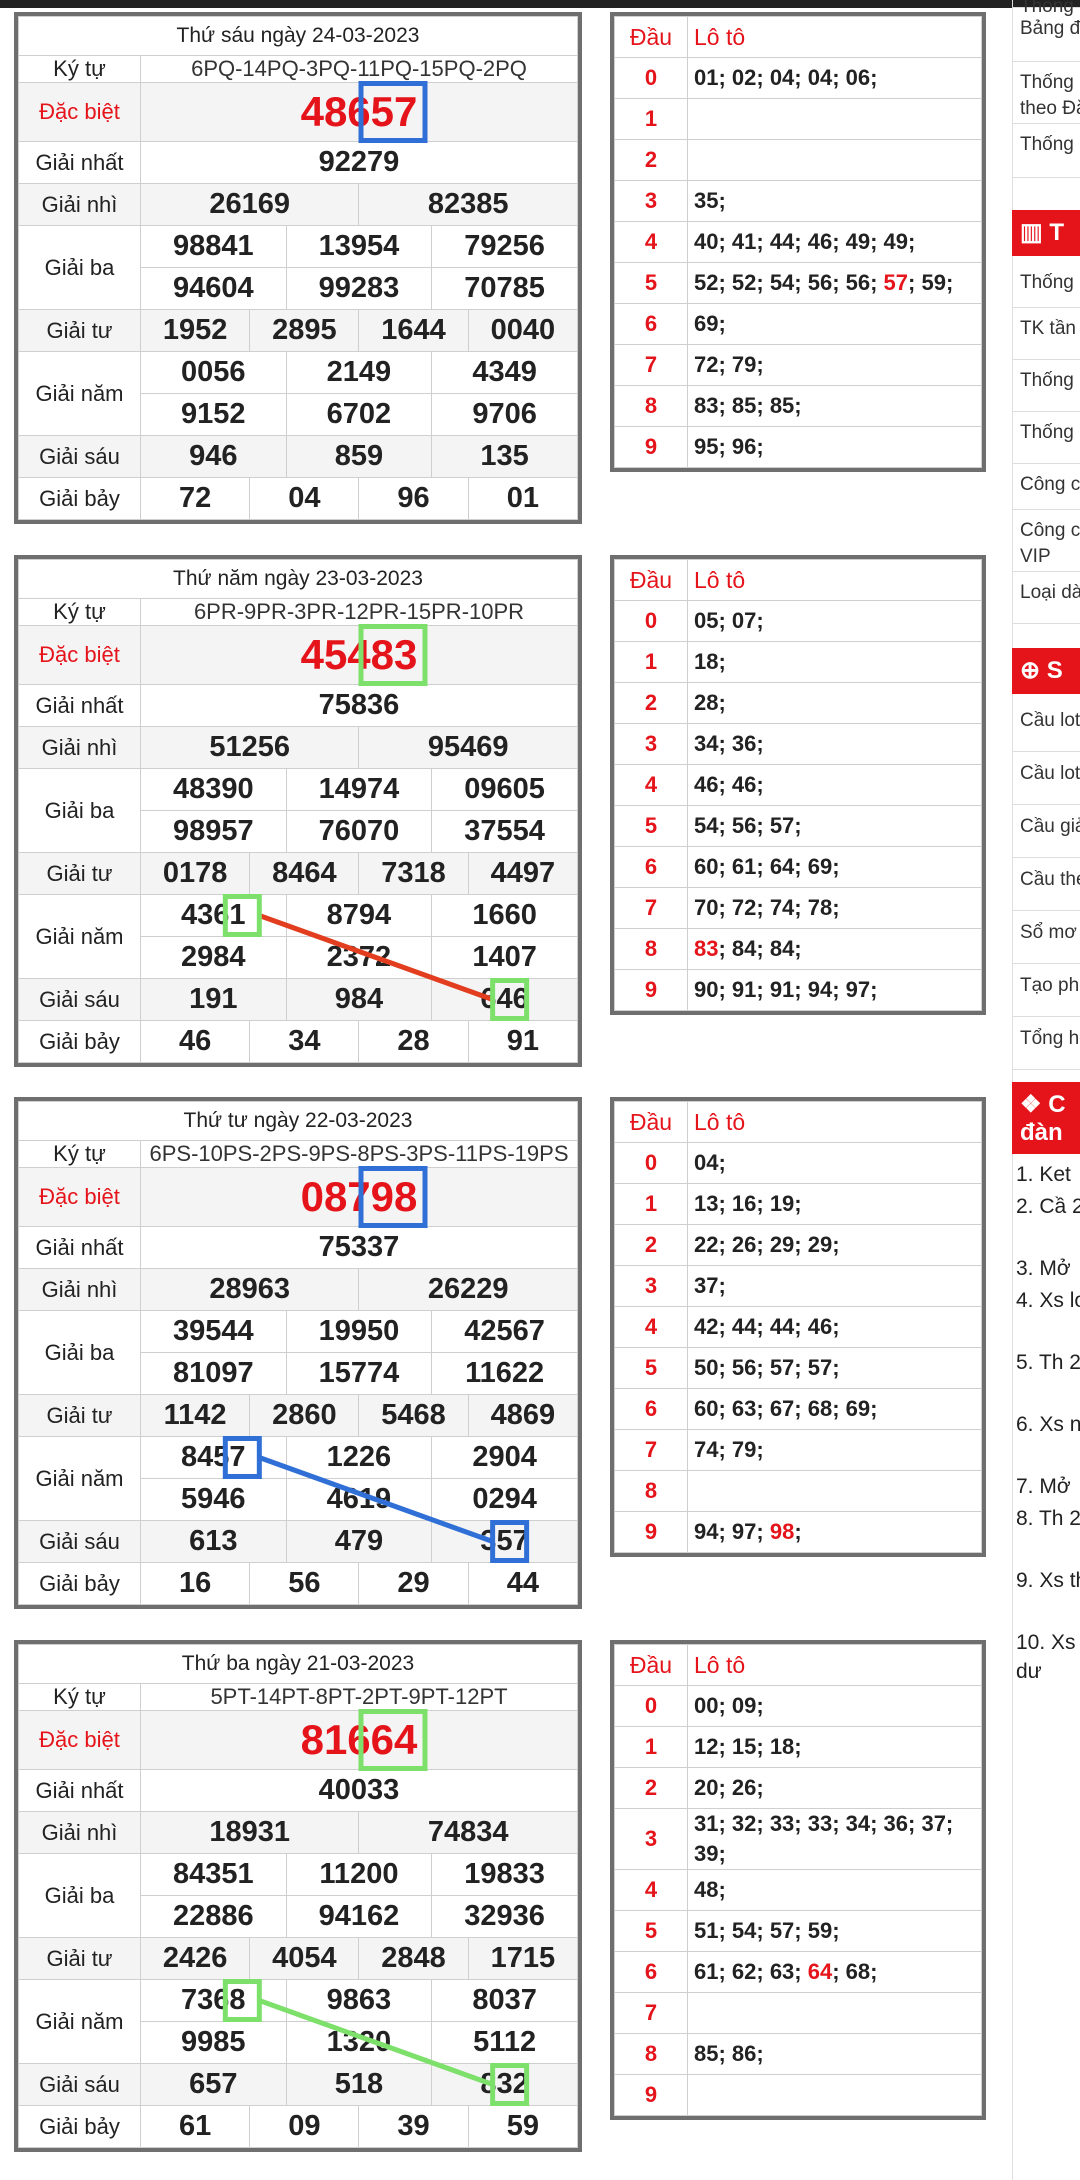 This screenshot has width=1080, height=2180. I want to click on sidebar-link: Loại dà, so click(1046, 598).